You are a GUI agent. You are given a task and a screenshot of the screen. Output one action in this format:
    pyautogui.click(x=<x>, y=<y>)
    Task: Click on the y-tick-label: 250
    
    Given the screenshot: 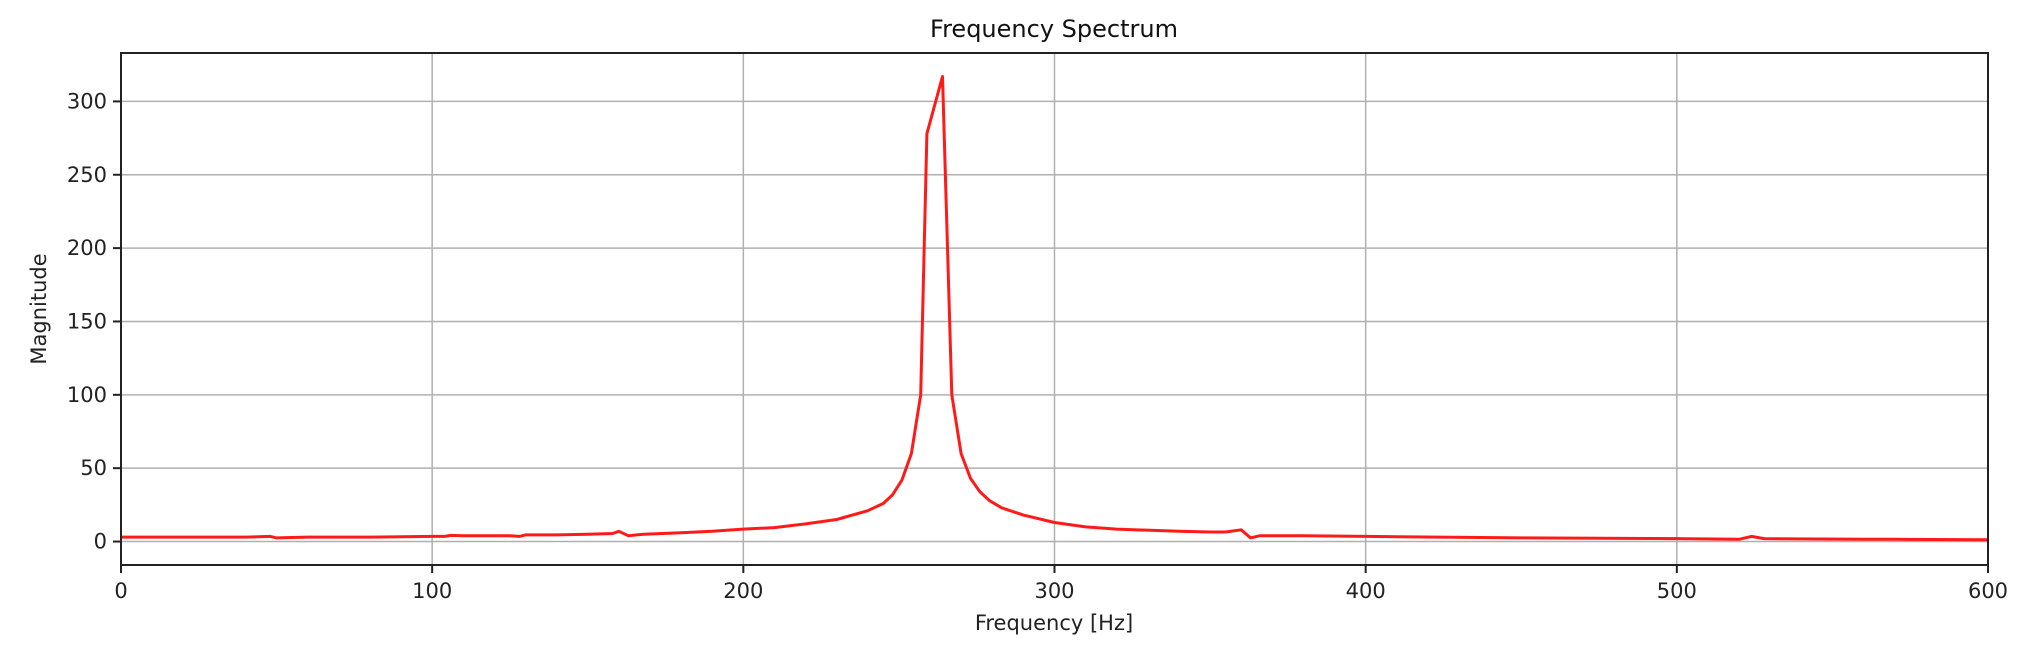 What is the action you would take?
    pyautogui.click(x=87, y=175)
    